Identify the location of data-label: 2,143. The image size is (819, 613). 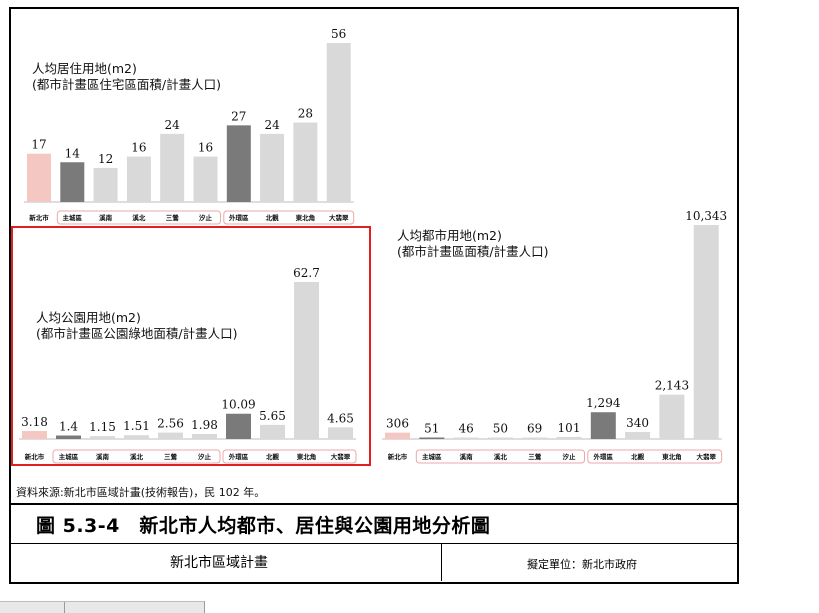
(672, 386).